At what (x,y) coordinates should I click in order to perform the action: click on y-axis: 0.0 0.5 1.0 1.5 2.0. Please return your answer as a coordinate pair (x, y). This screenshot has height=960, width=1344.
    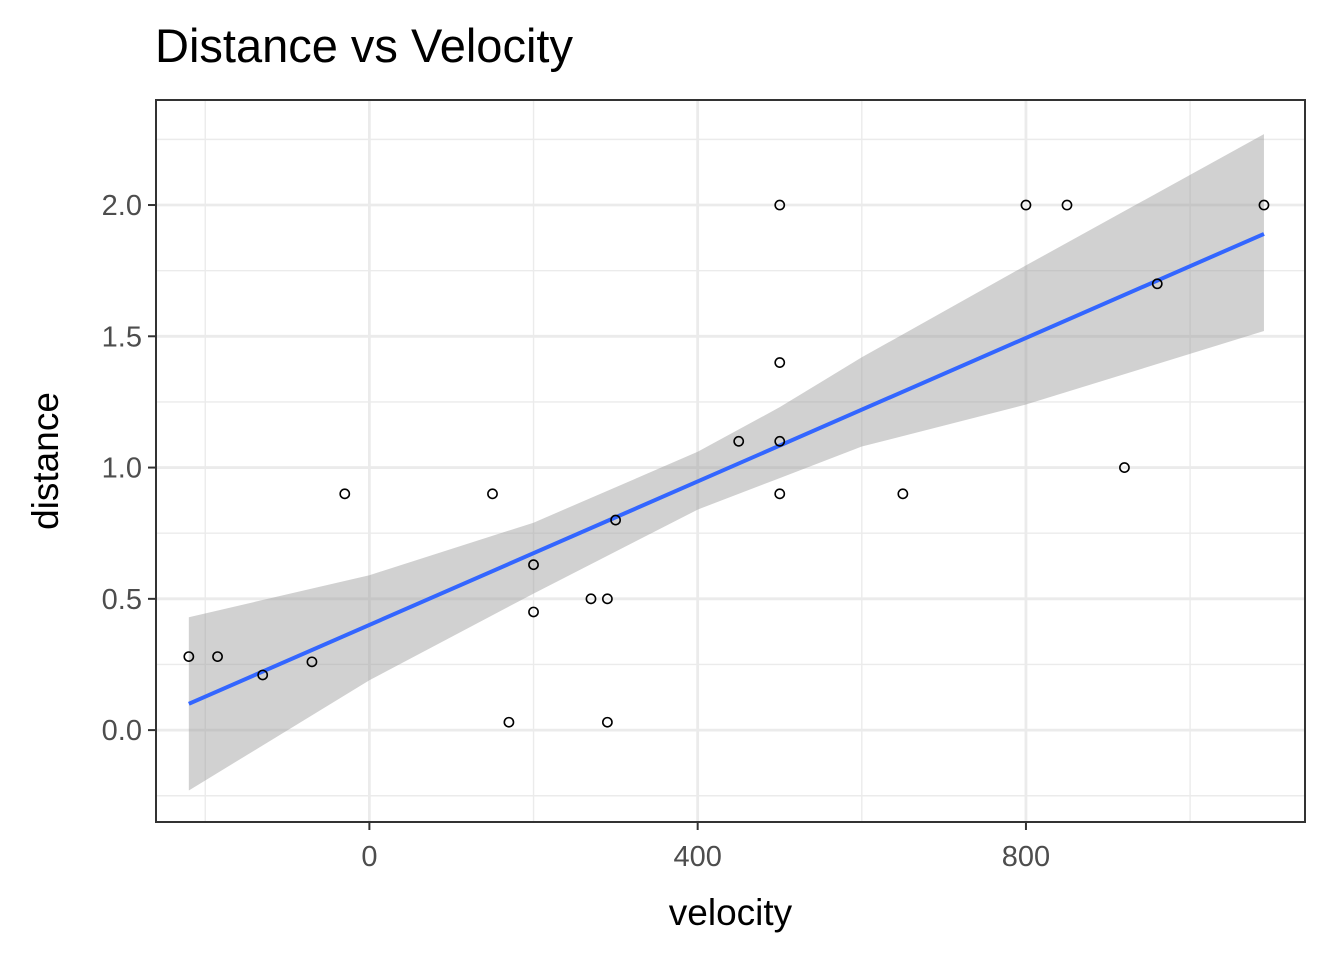
    Looking at the image, I should click on (129, 468).